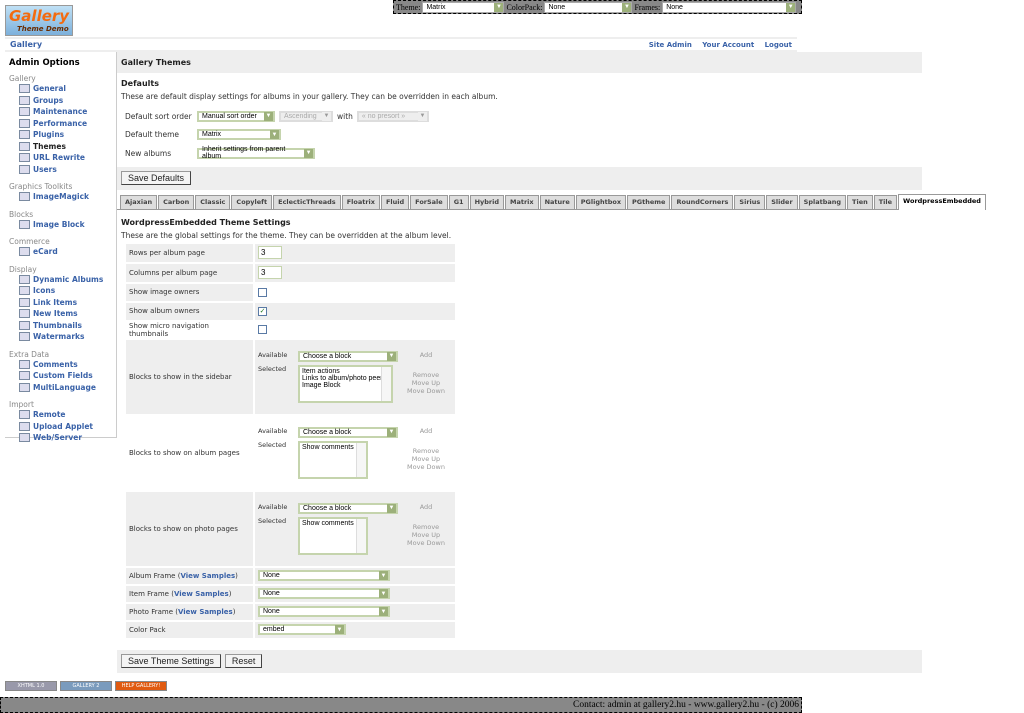 The image size is (1024, 713). I want to click on tab-nature: Nature, so click(557, 201).